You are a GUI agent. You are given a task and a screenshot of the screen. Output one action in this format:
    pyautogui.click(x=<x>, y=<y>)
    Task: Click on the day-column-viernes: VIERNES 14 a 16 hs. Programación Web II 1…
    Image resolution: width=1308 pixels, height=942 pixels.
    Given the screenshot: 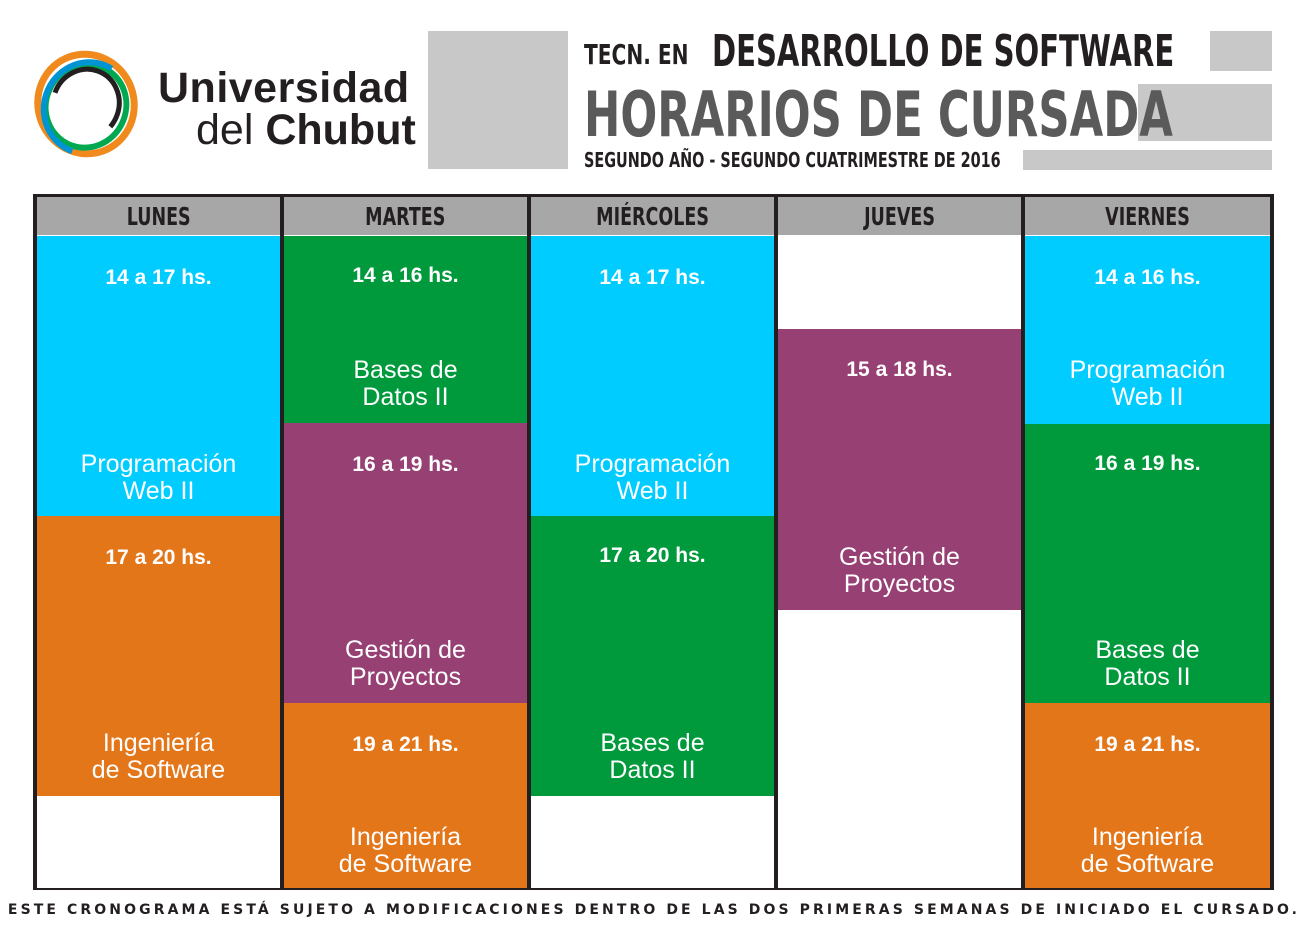 What is the action you would take?
    pyautogui.click(x=1147, y=542)
    